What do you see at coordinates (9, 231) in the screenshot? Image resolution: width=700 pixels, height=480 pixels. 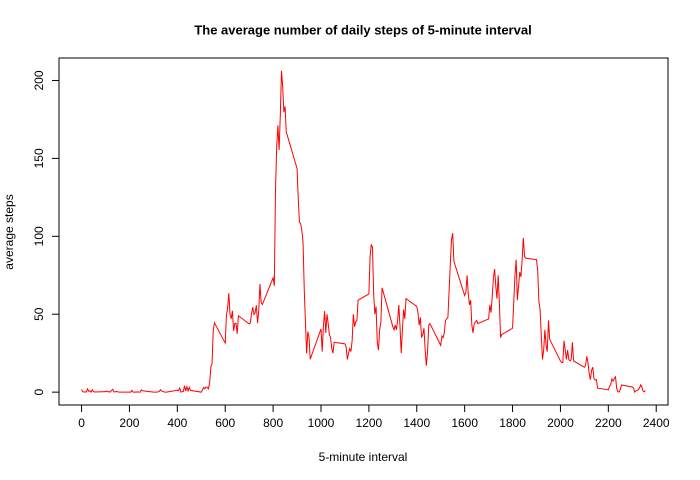 I see `y-axis-label: average steps` at bounding box center [9, 231].